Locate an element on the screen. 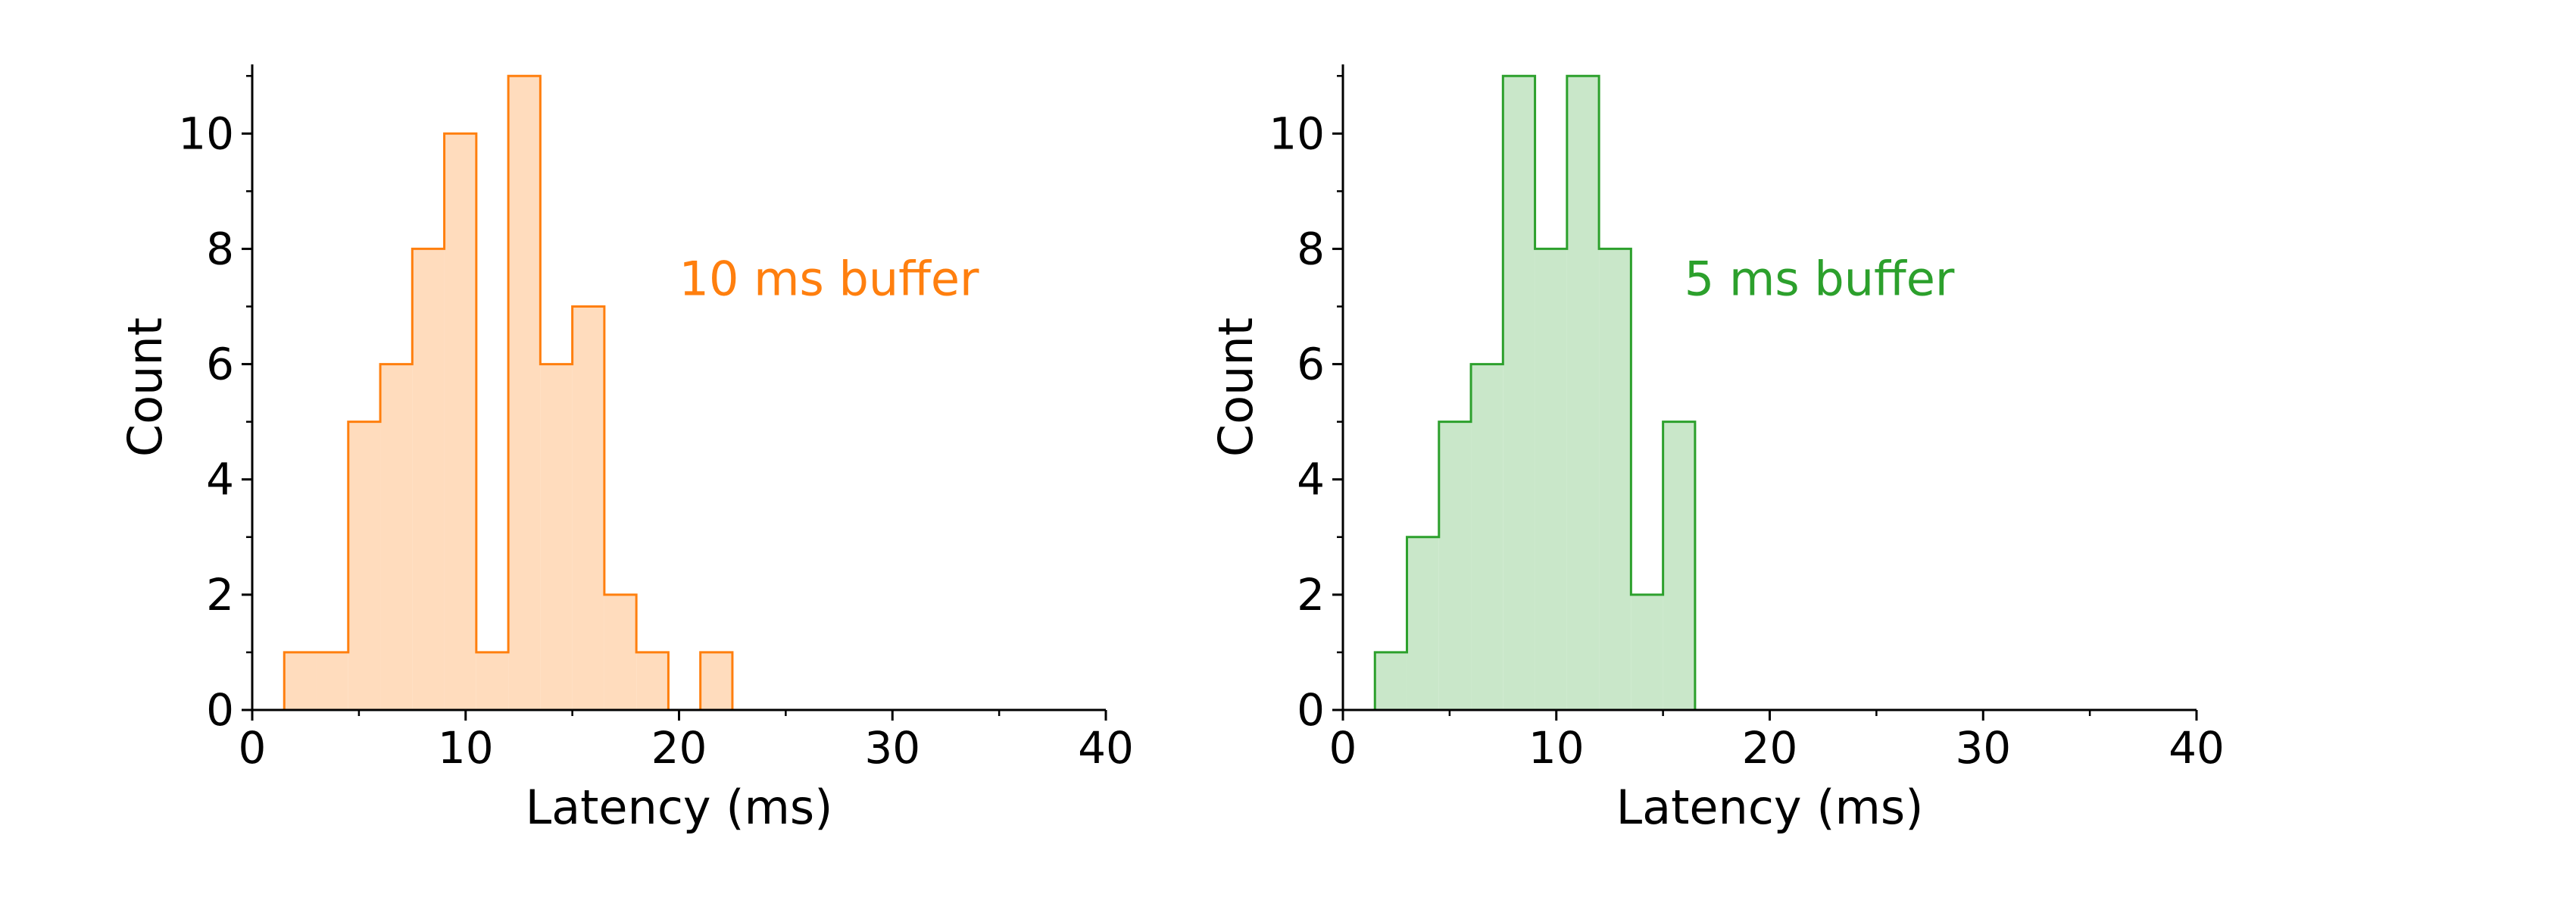 Image resolution: width=2576 pixels, height=910 pixels. series-annotation: 5 ms buffer is located at coordinates (1820, 278).